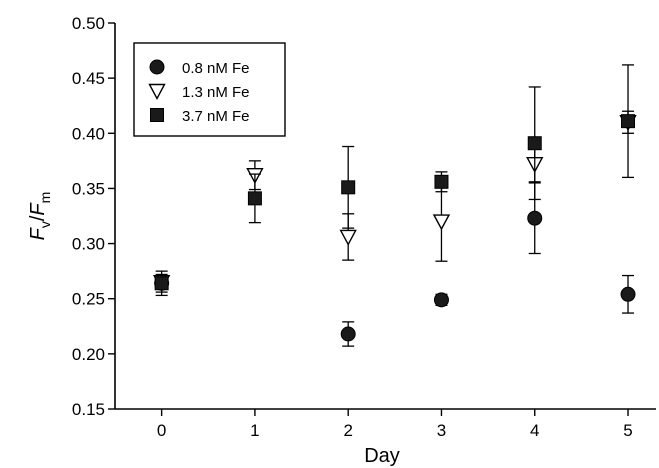  What do you see at coordinates (161, 430) in the screenshot?
I see `x-tick-label: 0` at bounding box center [161, 430].